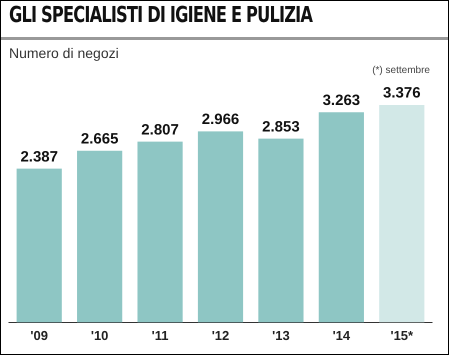 The width and height of the screenshot is (449, 355). Describe the element at coordinates (39, 335) in the screenshot. I see `x-tick-label: '09` at that location.